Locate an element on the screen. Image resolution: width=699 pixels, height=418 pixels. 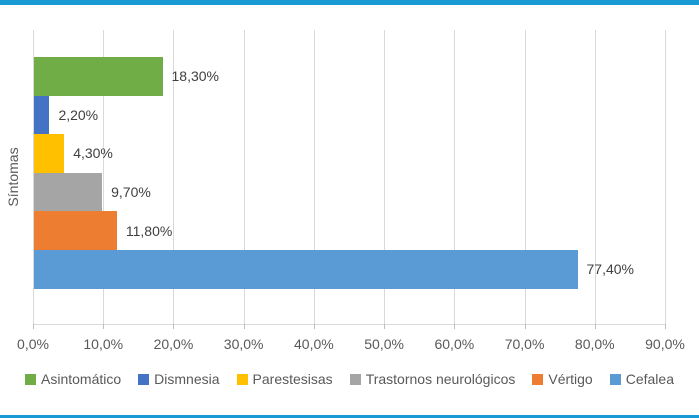
bar-cefalea is located at coordinates (306, 269).